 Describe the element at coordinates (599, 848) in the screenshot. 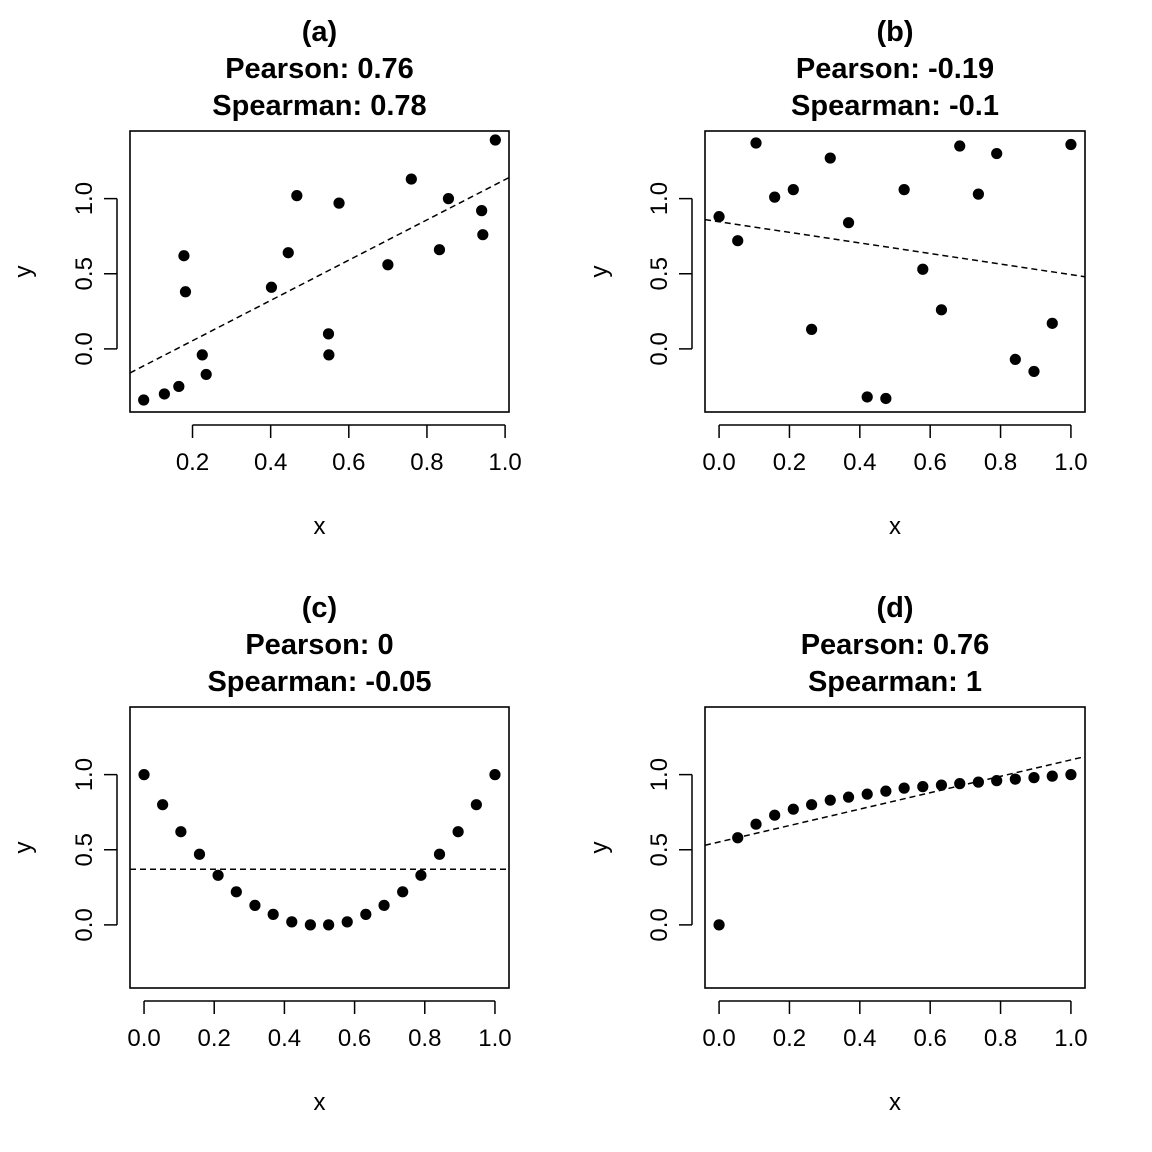

I see `panel-d-y-axis-label: y` at that location.